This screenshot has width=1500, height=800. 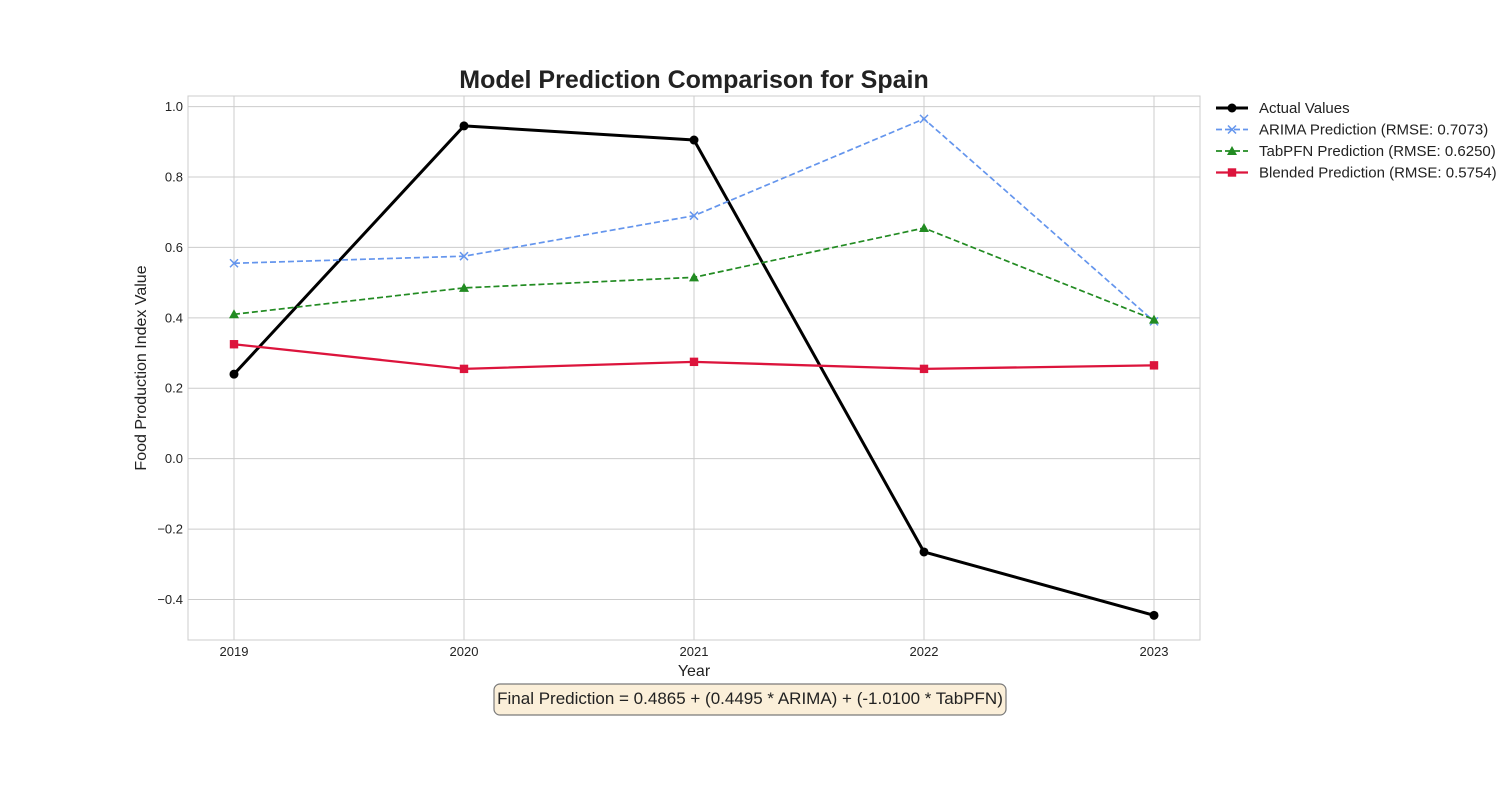 What do you see at coordinates (174, 458) in the screenshot?
I see `y-tick-label: 0.0` at bounding box center [174, 458].